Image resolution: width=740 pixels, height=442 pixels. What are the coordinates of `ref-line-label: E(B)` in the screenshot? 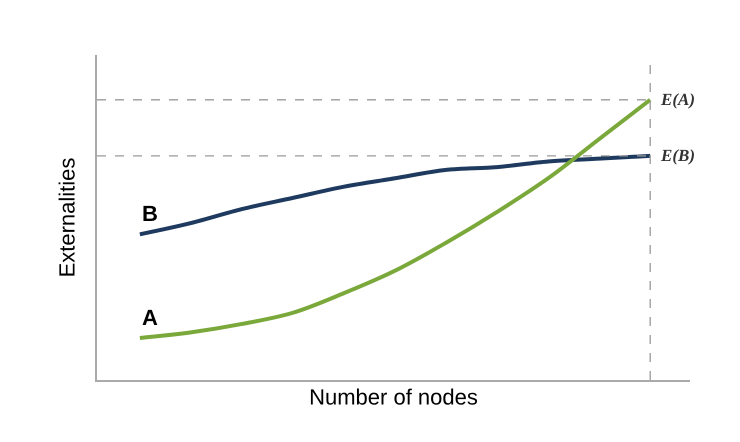 It's located at (677, 155).